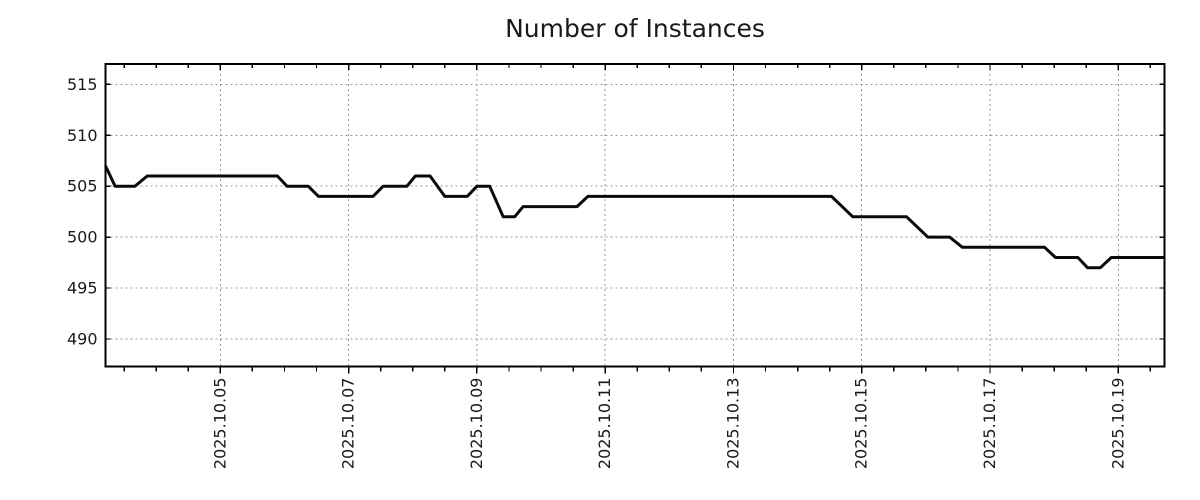  What do you see at coordinates (82, 135) in the screenshot?
I see `y-tick-label: 510` at bounding box center [82, 135].